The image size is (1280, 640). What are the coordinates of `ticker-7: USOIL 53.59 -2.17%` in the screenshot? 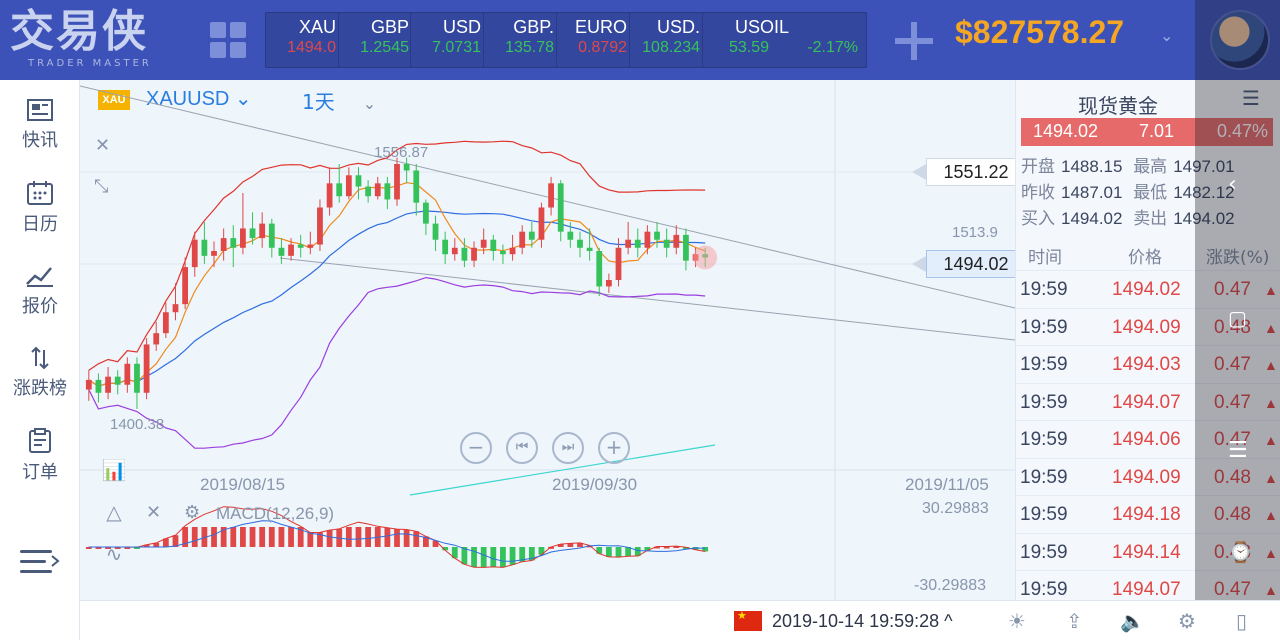 It's located at (784, 40).